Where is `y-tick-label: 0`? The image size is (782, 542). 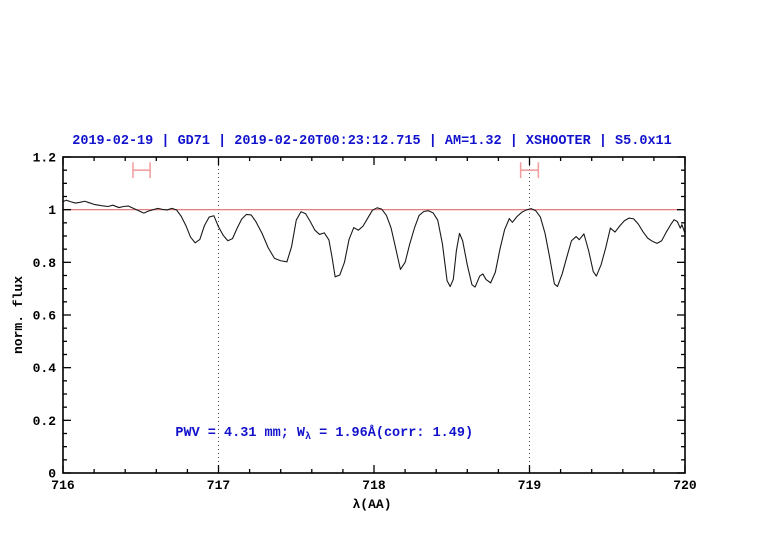 y-tick-label: 0 is located at coordinates (52, 474).